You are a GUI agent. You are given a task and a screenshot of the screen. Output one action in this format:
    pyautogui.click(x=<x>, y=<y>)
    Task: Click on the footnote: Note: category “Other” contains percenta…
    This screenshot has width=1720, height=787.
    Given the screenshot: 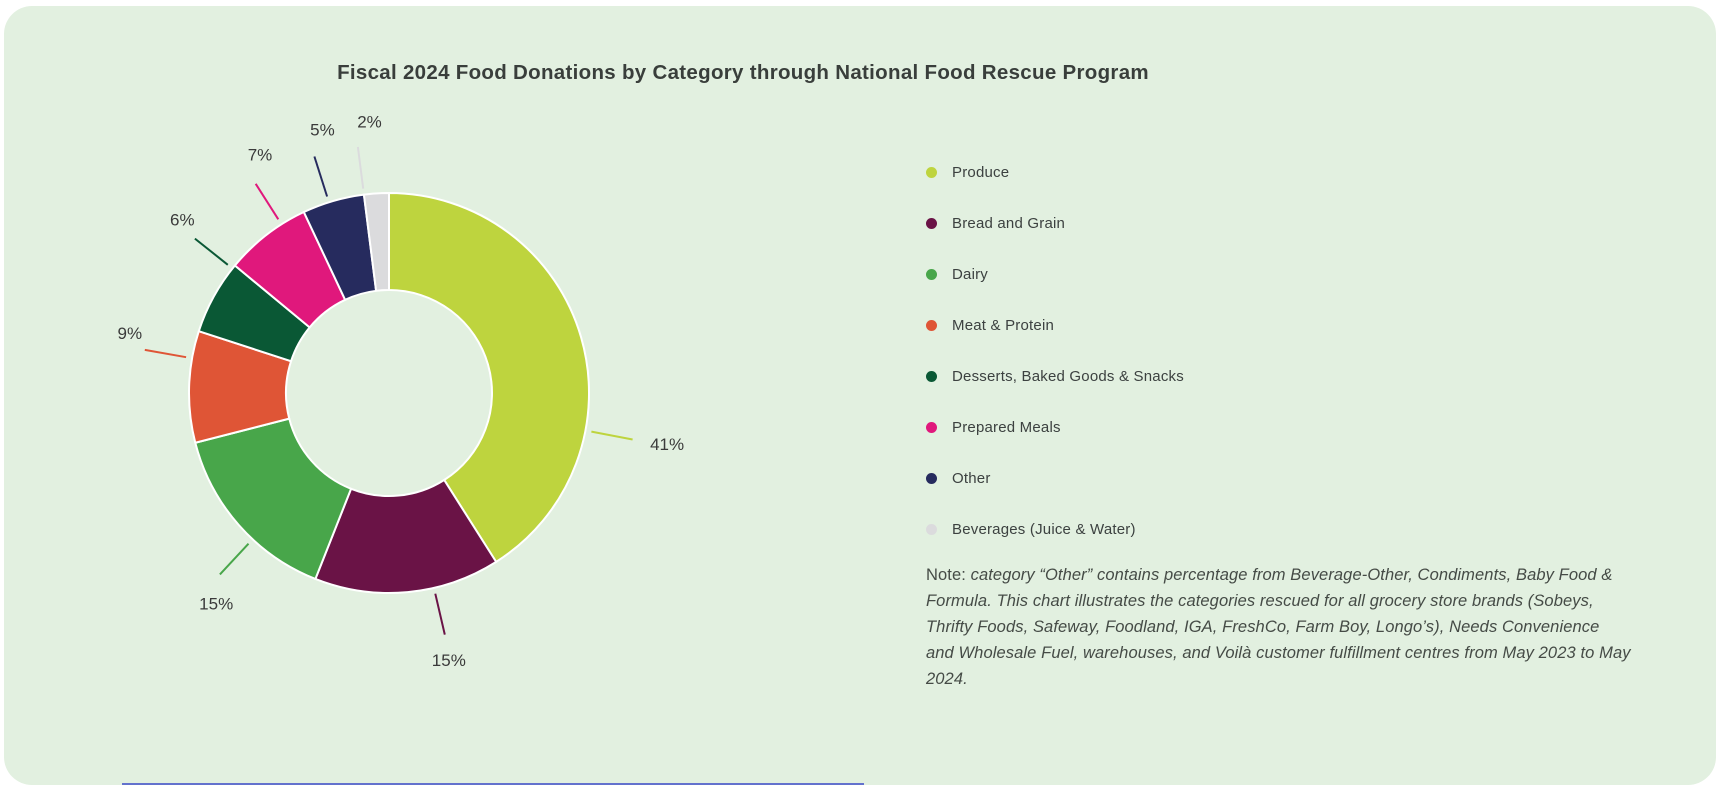 What is the action you would take?
    pyautogui.click(x=1278, y=627)
    